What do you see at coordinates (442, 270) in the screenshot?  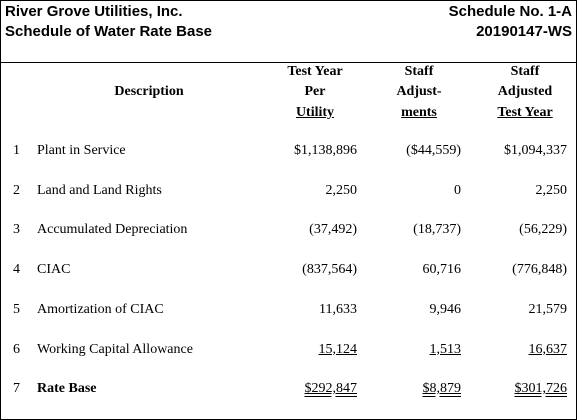 I see `amount-cell: 60,716` at bounding box center [442, 270].